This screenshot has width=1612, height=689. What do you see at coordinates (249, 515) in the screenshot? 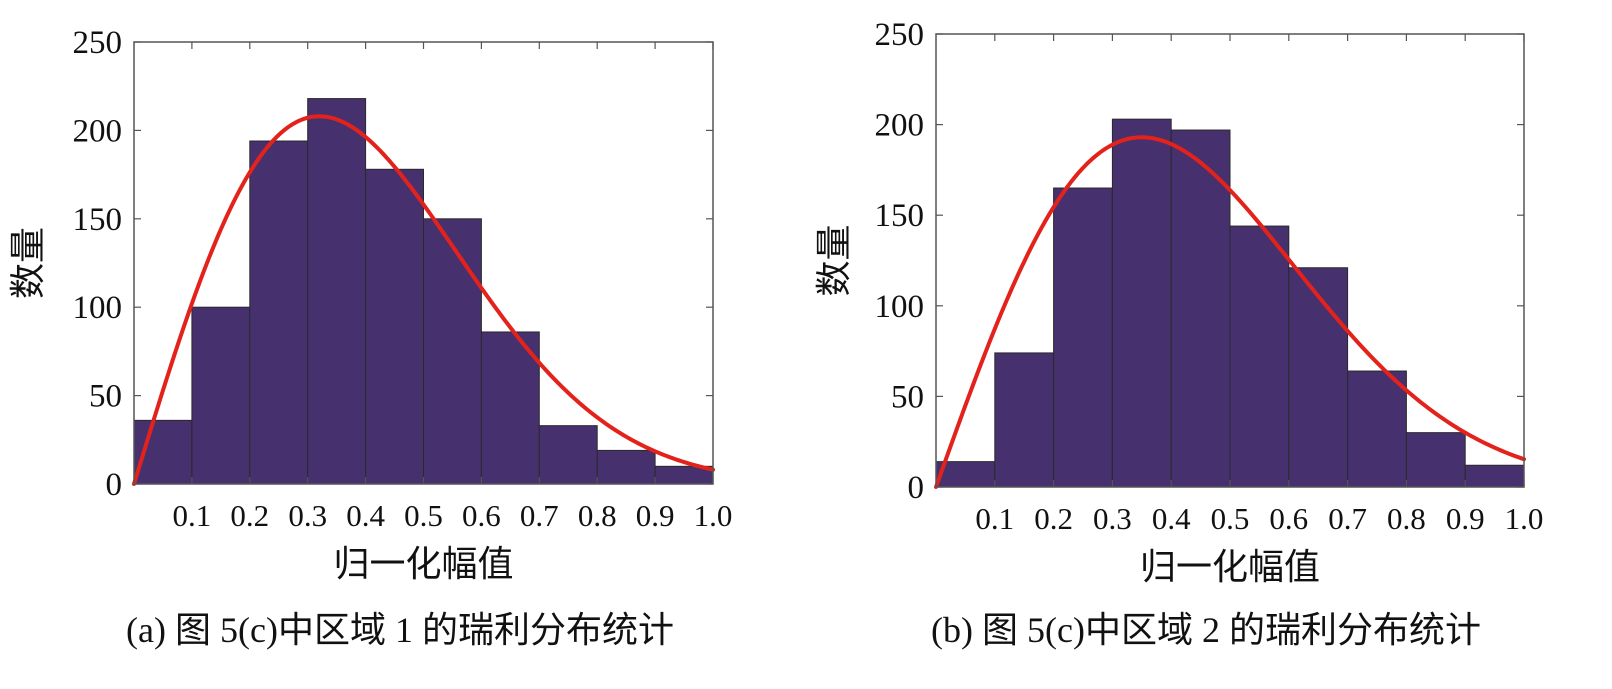
I see `x-tick-label-a-1: 0.2` at bounding box center [249, 515].